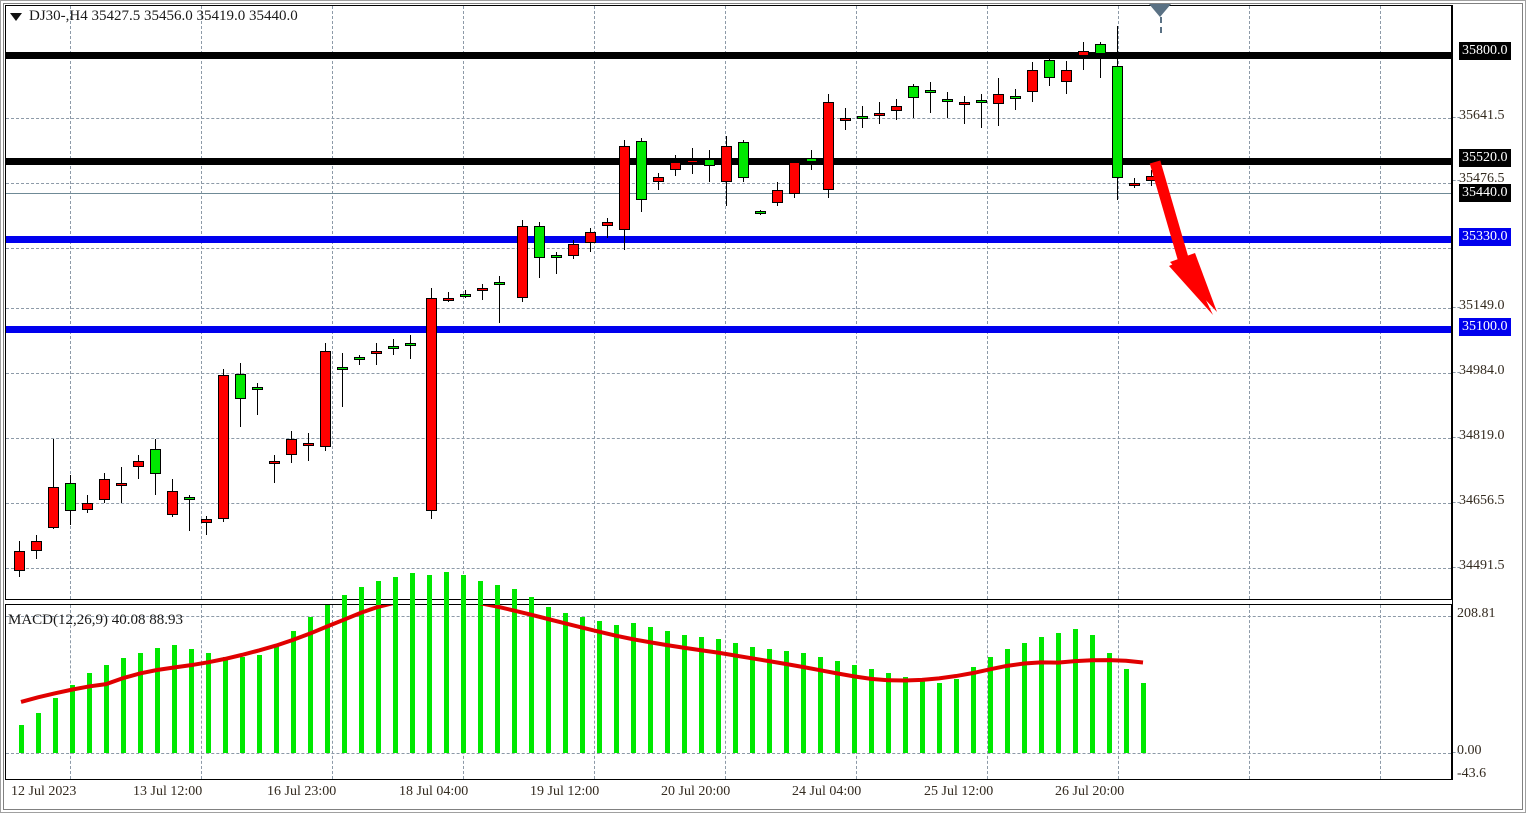 The height and width of the screenshot is (813, 1526). What do you see at coordinates (95, 620) in the screenshot?
I see `macd-header: MACD(12,26,9) 40.08 88.93` at bounding box center [95, 620].